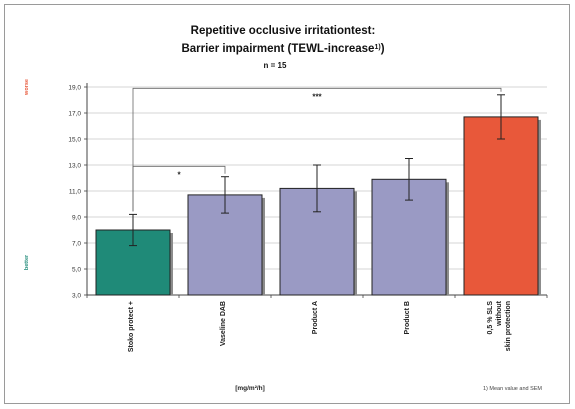  Describe the element at coordinates (27, 87) in the screenshot. I see `y-axis-worse-label: worse` at that location.